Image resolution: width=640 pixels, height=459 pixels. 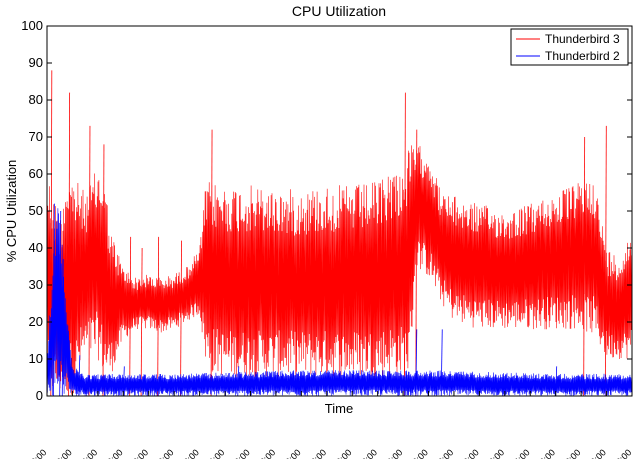 I want to click on legend: Thunderbird 3 Thunderbird 2, so click(x=569, y=47).